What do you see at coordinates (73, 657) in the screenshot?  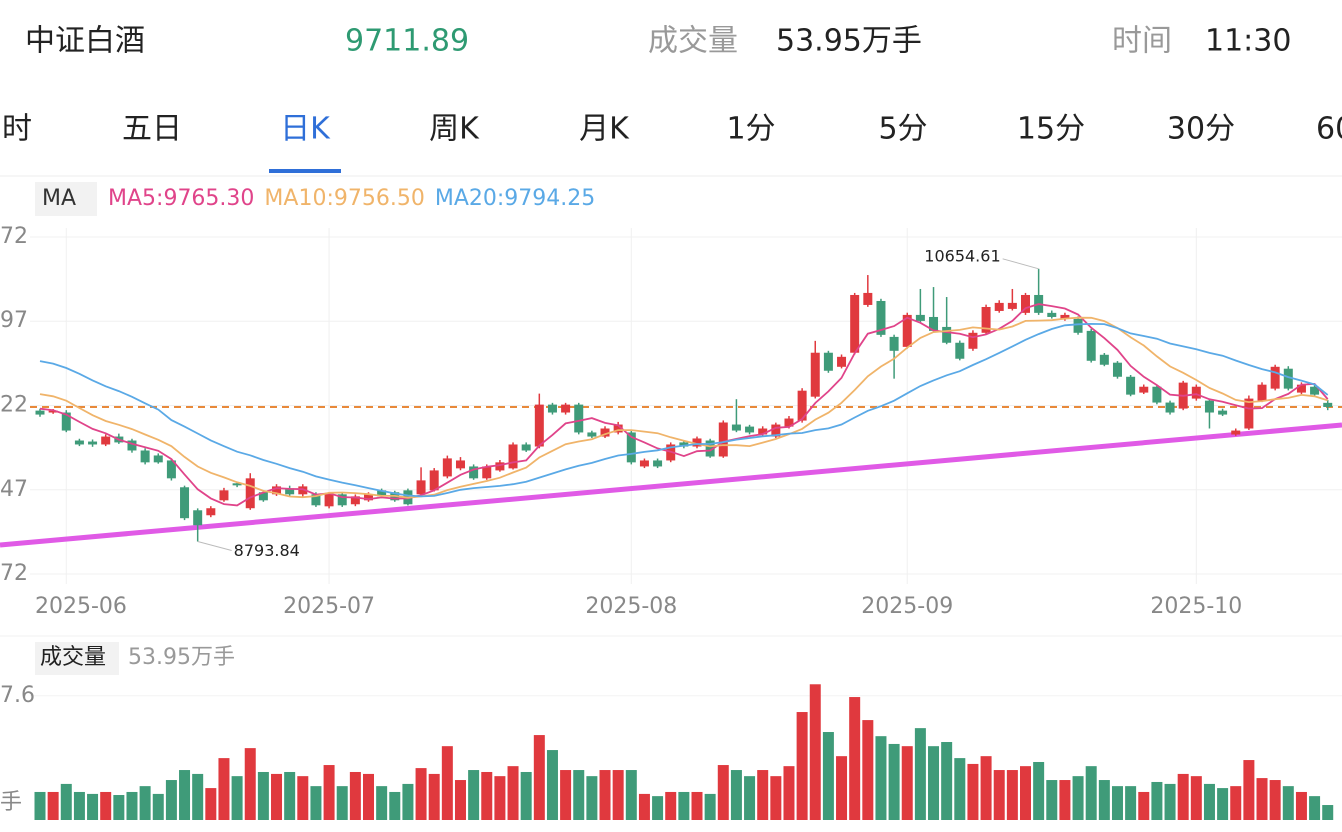 I see `volume-title: 成交量` at bounding box center [73, 657].